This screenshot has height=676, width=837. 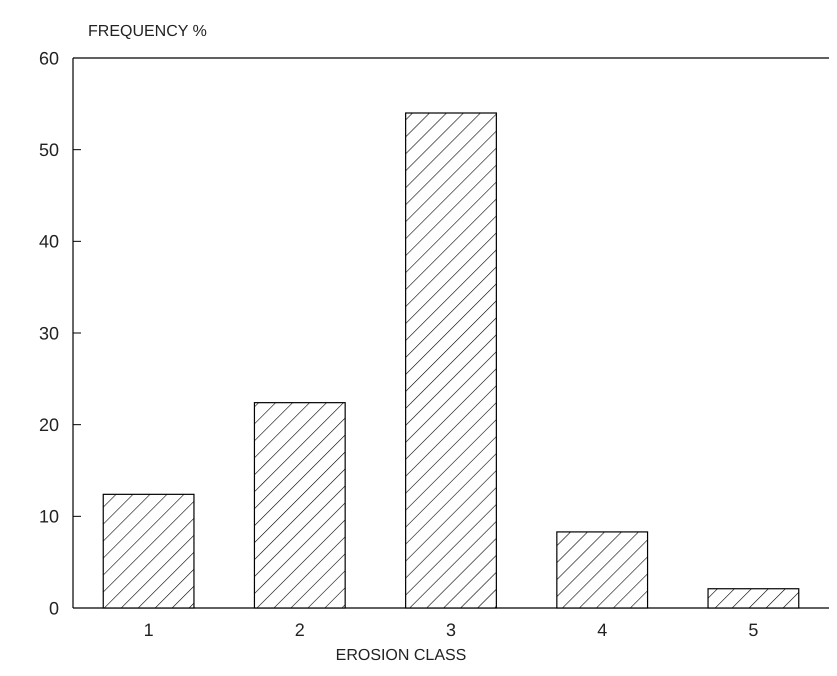 I want to click on y-tick-label: 50, so click(x=48, y=150).